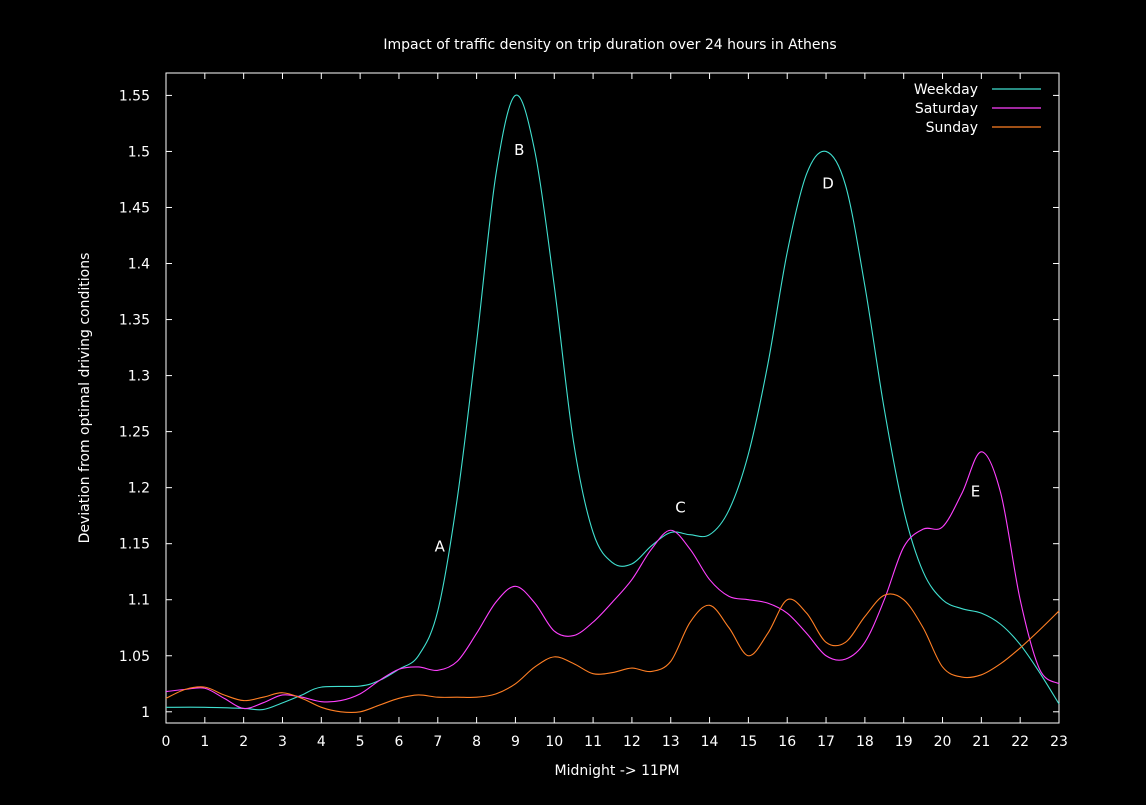 This screenshot has width=1146, height=805. What do you see at coordinates (617, 771) in the screenshot?
I see `x-axis-label: Midnight -> 11PM` at bounding box center [617, 771].